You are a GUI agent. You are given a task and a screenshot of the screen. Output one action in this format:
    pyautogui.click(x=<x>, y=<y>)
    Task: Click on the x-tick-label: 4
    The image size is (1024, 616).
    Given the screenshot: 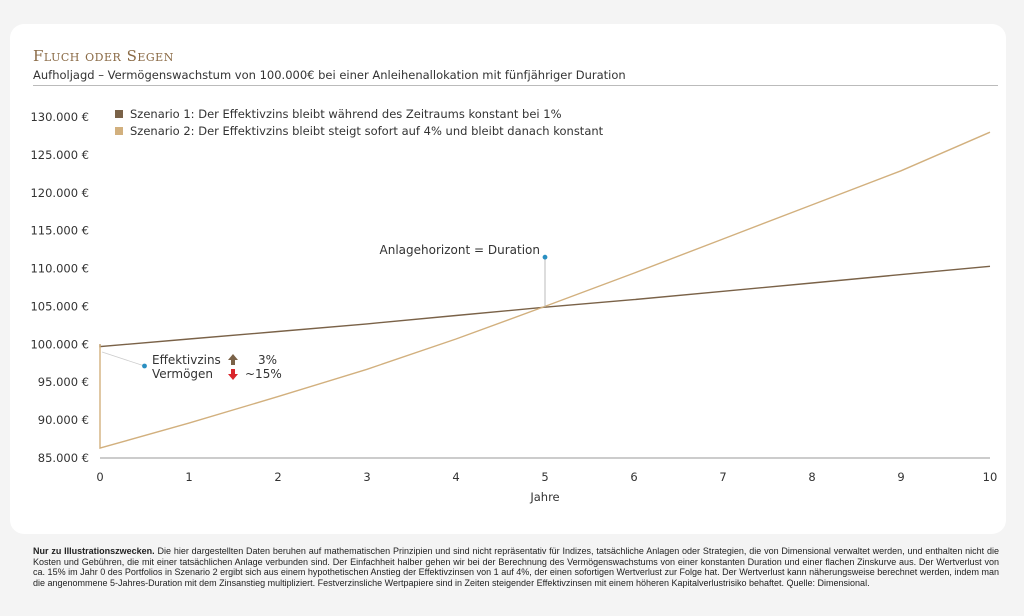 What is the action you would take?
    pyautogui.click(x=455, y=477)
    